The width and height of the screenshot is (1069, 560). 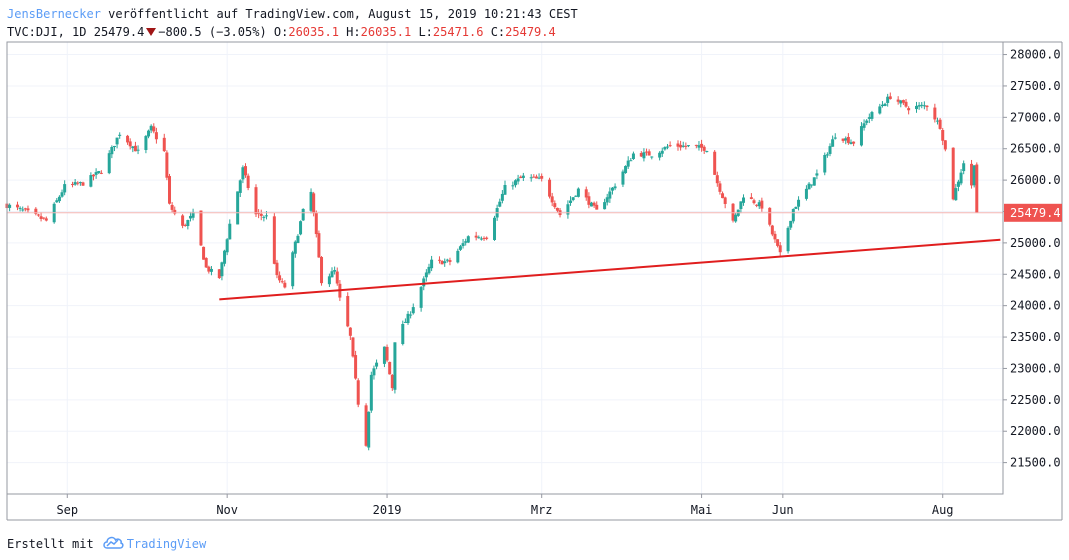 I want to click on price-tick-label: 24000.0, so click(x=1035, y=306).